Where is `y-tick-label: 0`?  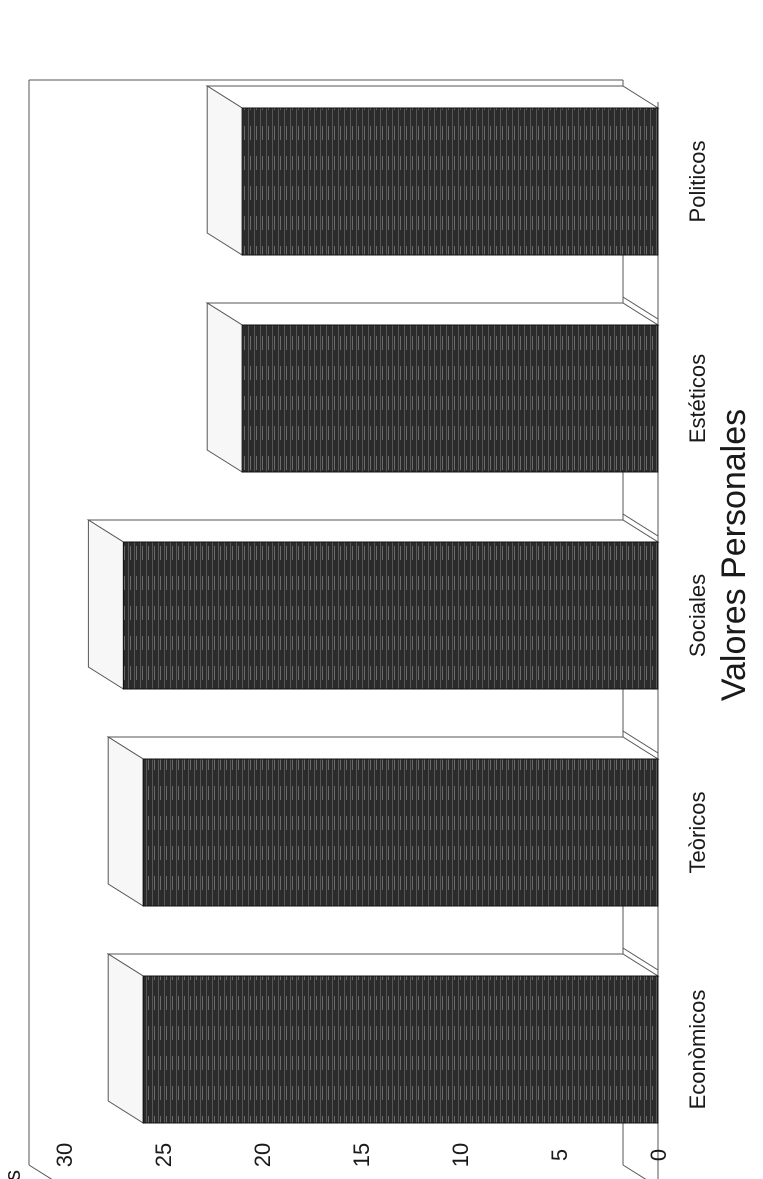
y-tick-label: 0 is located at coordinates (658, 1155).